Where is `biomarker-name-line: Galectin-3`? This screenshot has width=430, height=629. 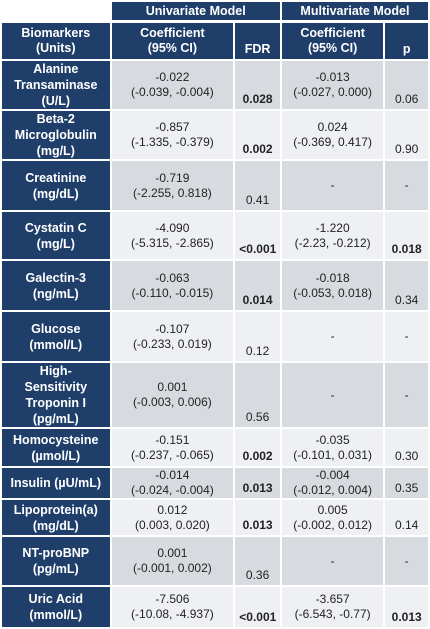
biomarker-name-line: Galectin-3 is located at coordinates (55, 277).